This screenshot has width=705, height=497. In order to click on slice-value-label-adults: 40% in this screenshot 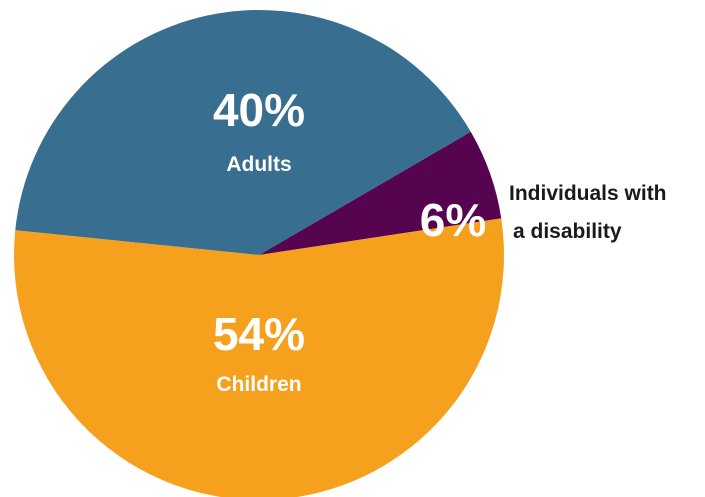, I will do `click(259, 110)`.